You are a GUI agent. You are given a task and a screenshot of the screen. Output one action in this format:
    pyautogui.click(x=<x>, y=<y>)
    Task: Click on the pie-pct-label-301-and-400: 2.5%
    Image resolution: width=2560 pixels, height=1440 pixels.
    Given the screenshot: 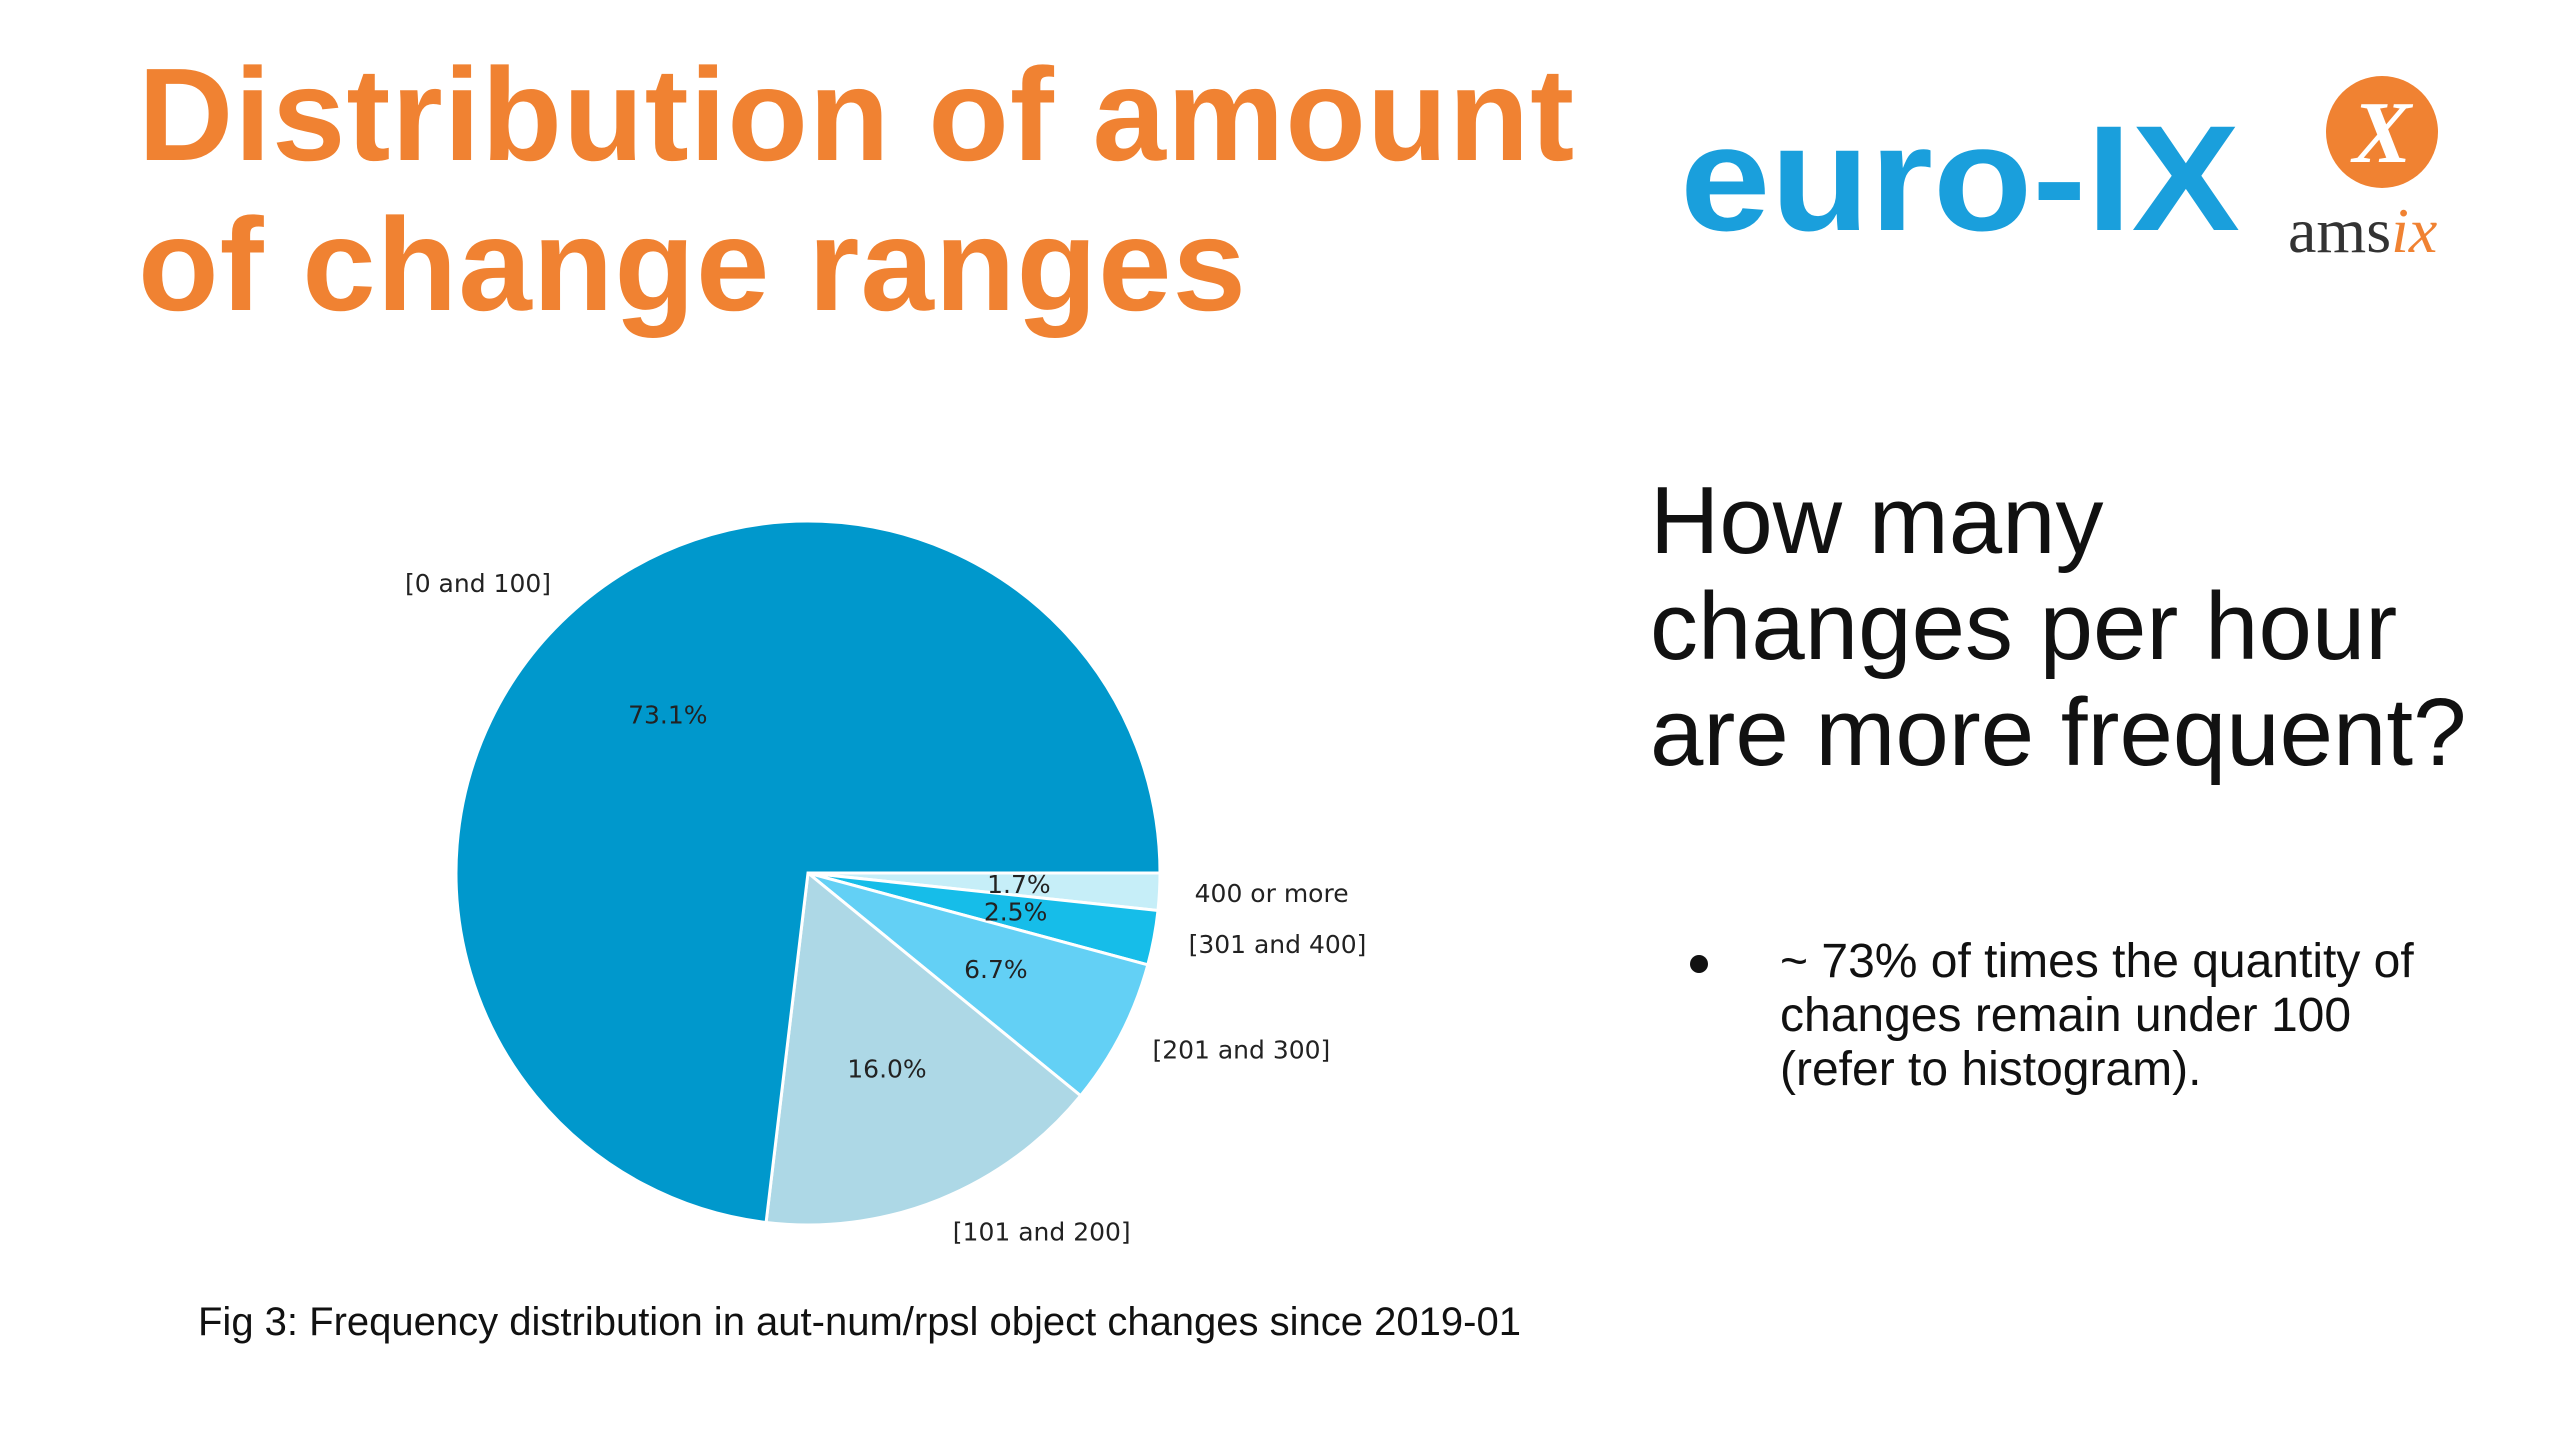 What is the action you would take?
    pyautogui.click(x=1016, y=911)
    